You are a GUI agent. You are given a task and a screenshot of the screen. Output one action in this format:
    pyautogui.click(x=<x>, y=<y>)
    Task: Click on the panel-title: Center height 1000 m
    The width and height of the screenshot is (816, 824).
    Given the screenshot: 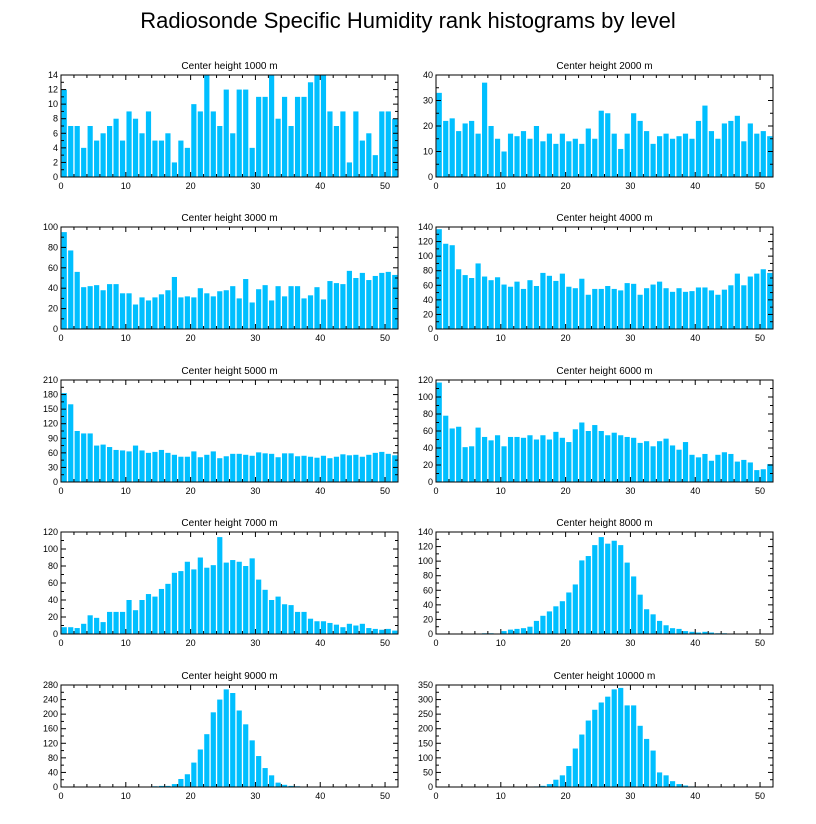 What is the action you would take?
    pyautogui.click(x=229, y=66)
    